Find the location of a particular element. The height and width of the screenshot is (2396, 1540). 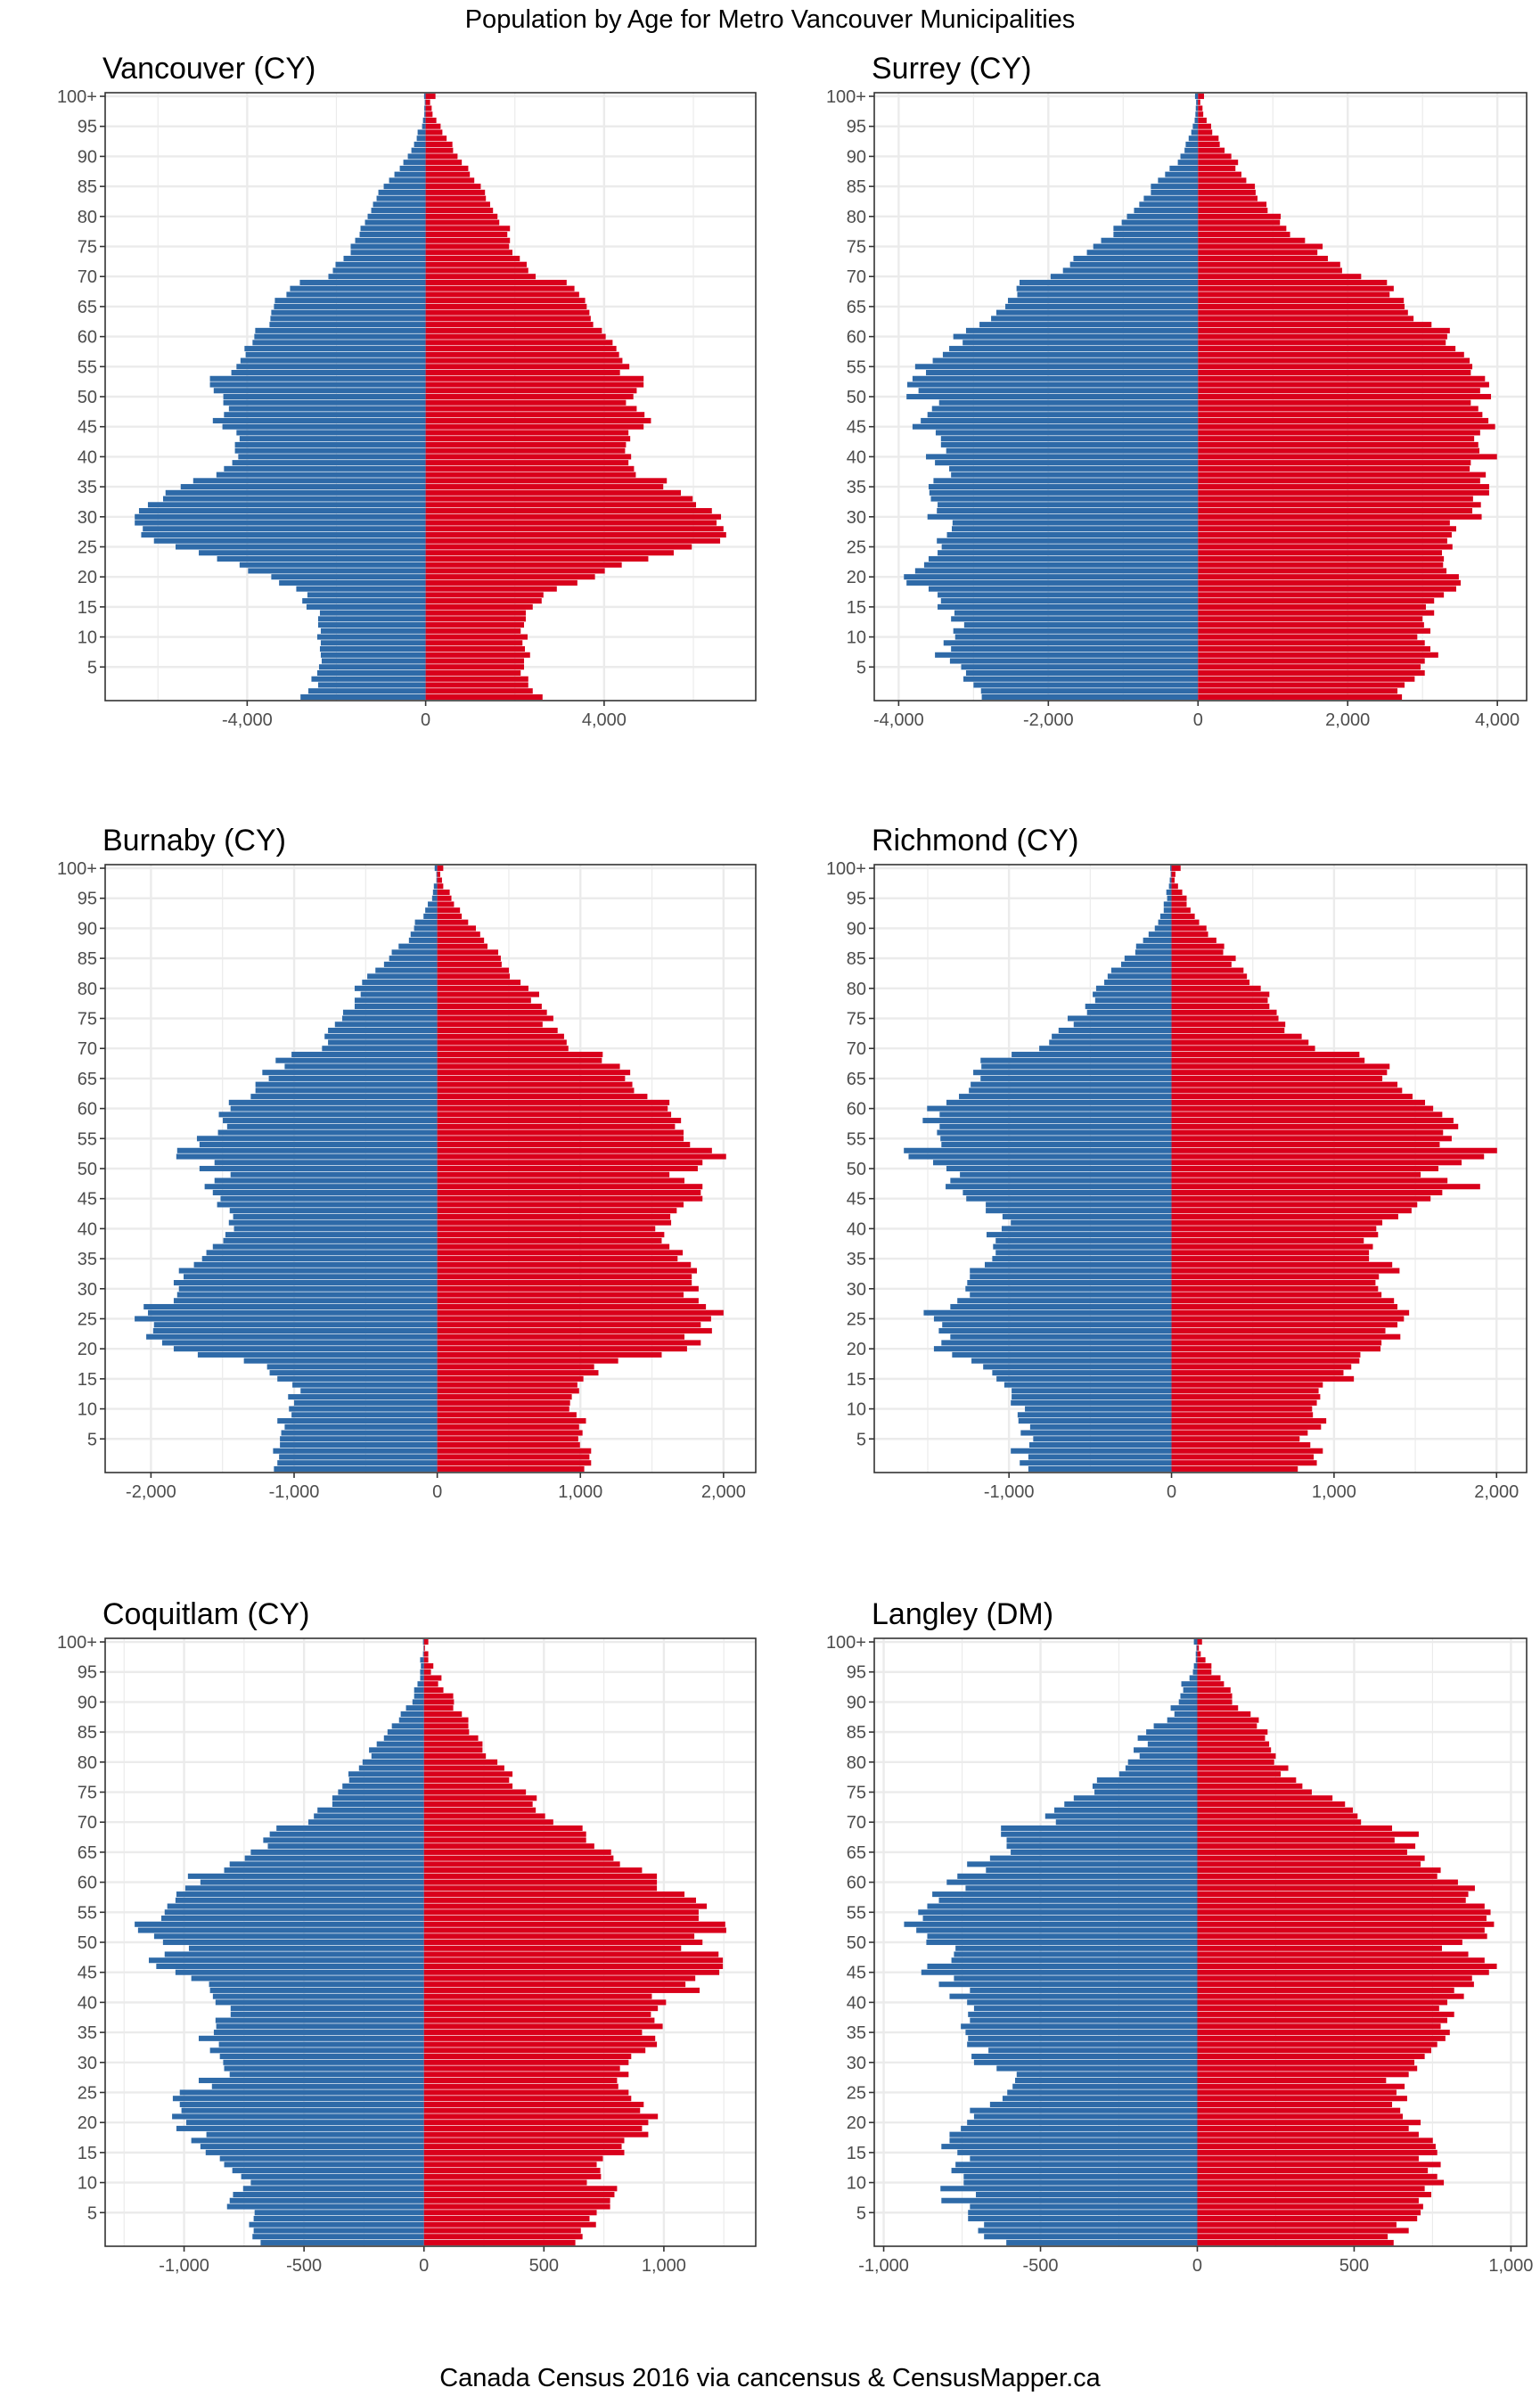

y-tick-label: 35 is located at coordinates (87, 2033).